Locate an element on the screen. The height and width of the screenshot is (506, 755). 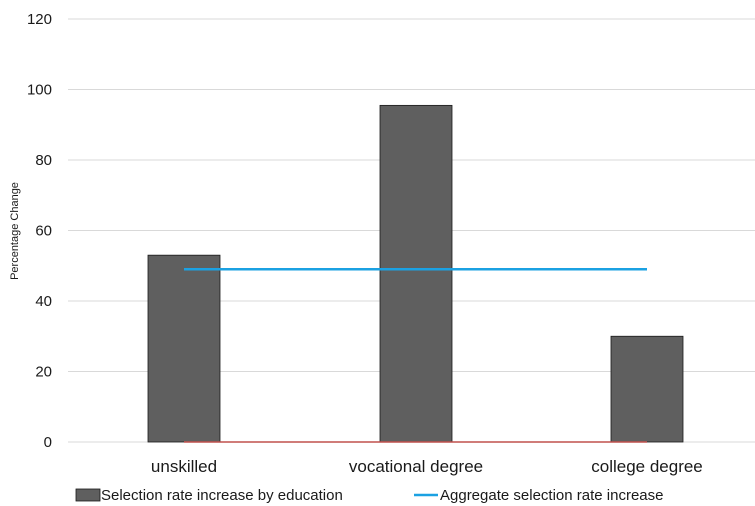
category-label: vocational degree is located at coordinates (416, 466).